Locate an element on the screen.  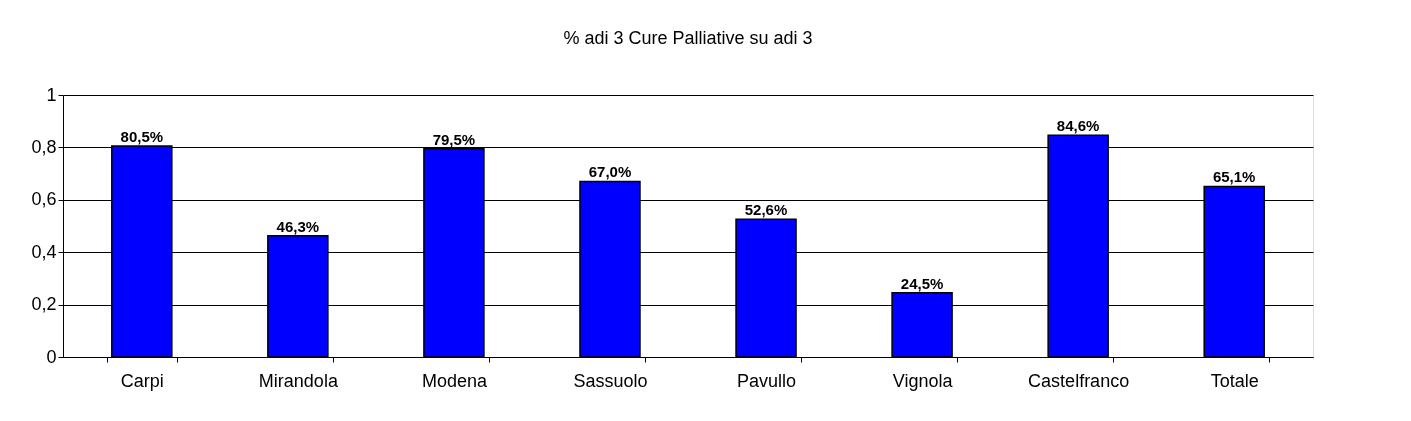
x-tick-label: Pavullo is located at coordinates (767, 380).